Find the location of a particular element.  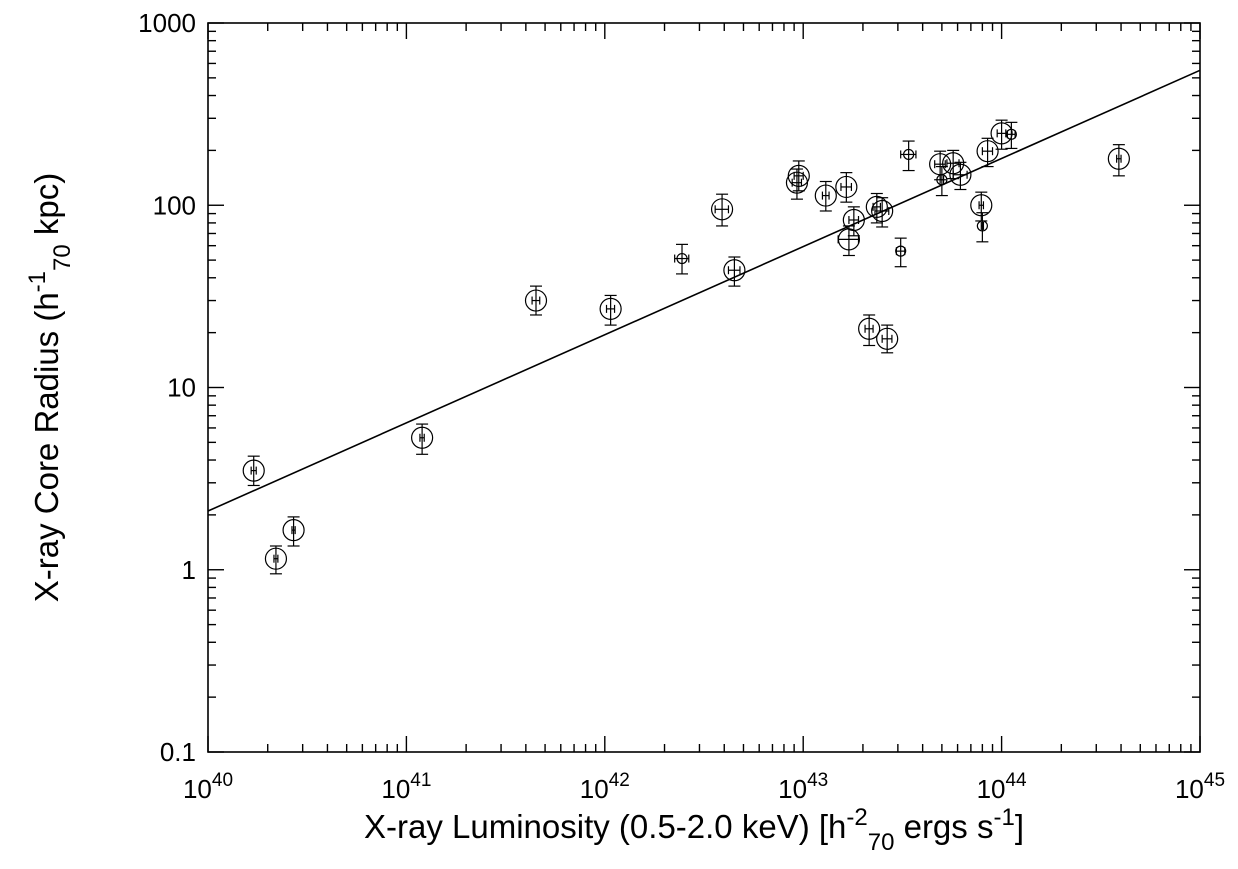

y-tick-label: 100 is located at coordinates (174, 205).